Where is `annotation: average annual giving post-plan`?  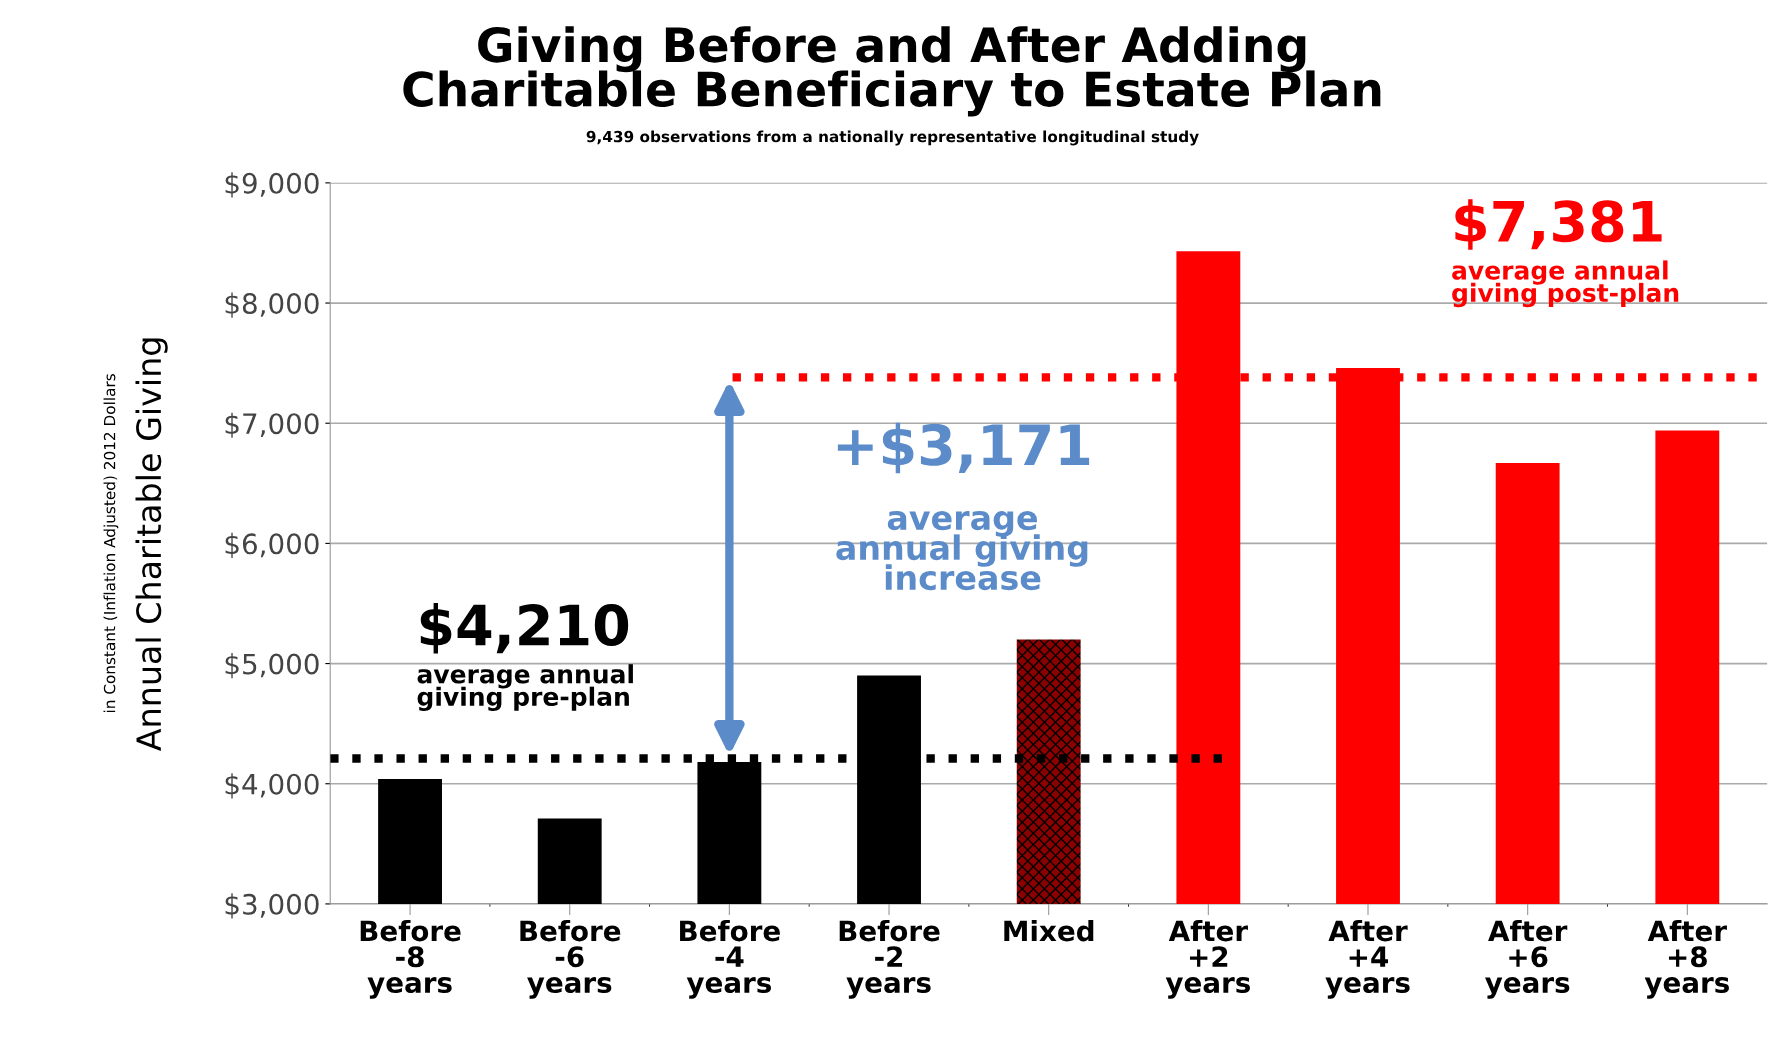 annotation: average annual giving post-plan is located at coordinates (1565, 284).